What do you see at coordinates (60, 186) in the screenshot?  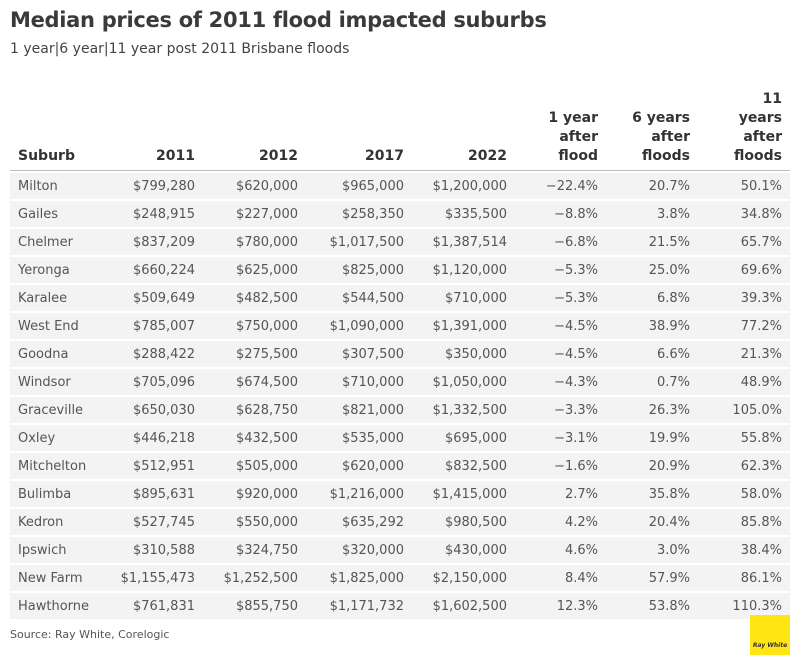 I see `suburb-cell: Milton` at bounding box center [60, 186].